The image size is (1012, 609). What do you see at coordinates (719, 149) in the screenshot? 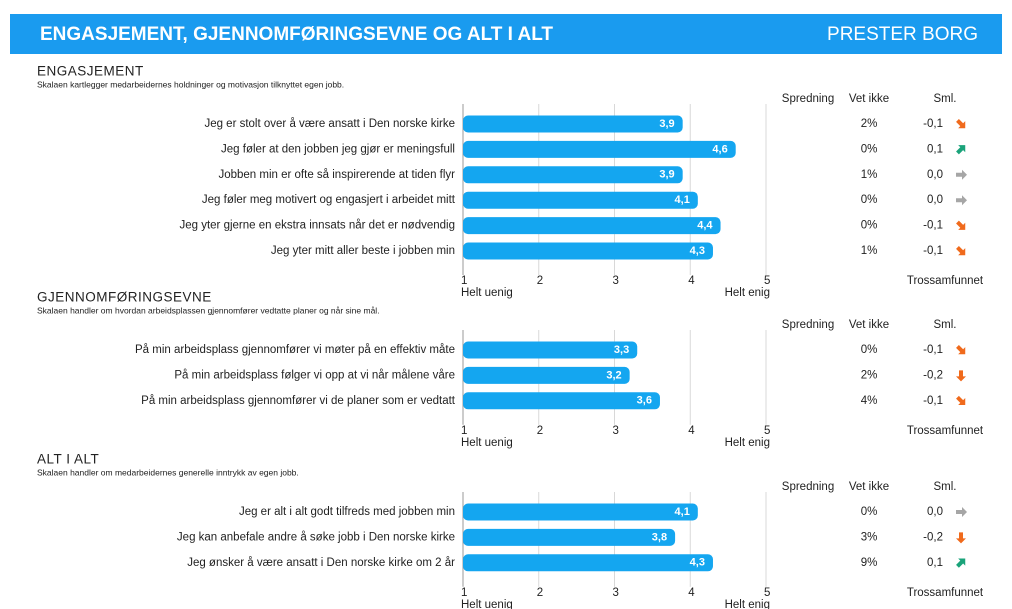
I see `value-label: 4,6` at bounding box center [719, 149].